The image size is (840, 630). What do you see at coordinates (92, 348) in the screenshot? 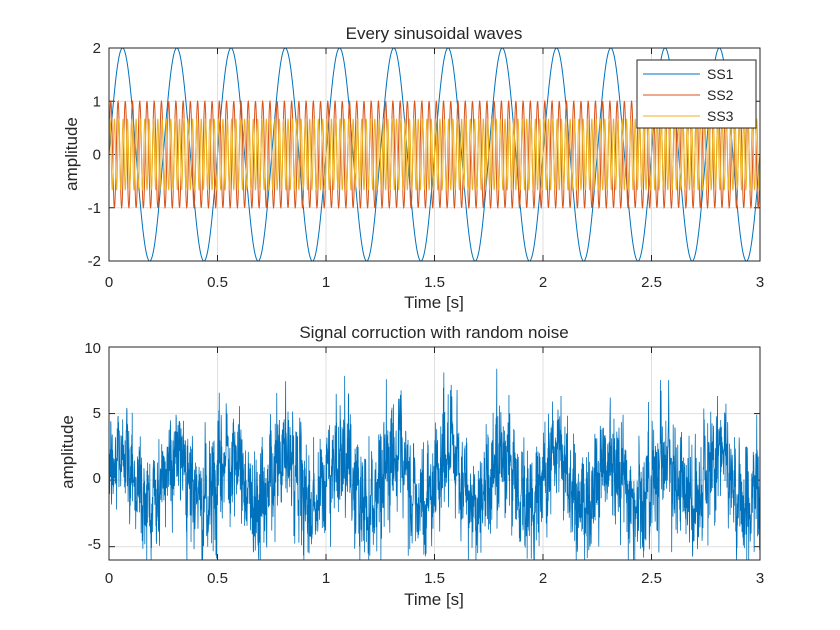
I see `bottom-y-tick-label: 10` at bounding box center [92, 348].